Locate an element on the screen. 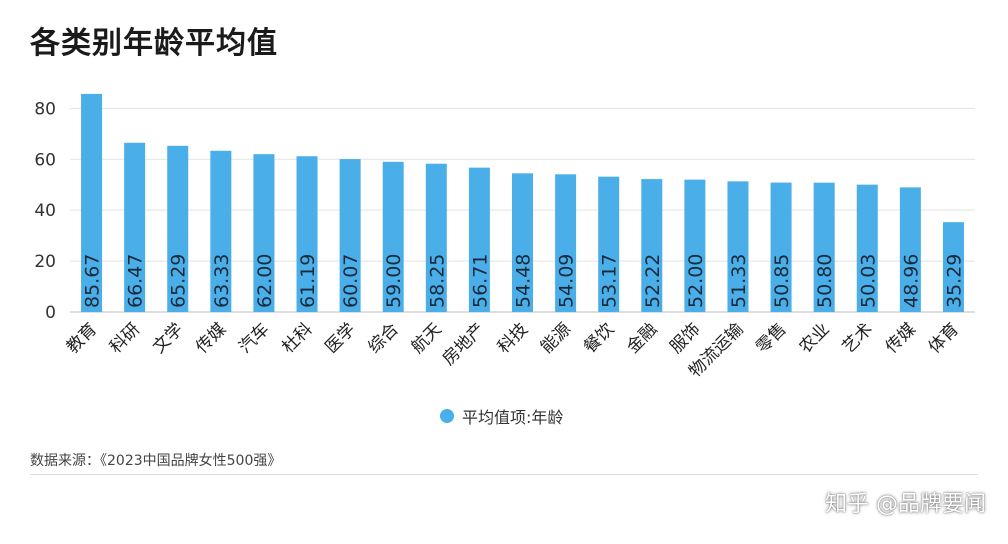 Image resolution: width=1008 pixels, height=544 pixels. bar-value-label: 65.29 is located at coordinates (179, 281).